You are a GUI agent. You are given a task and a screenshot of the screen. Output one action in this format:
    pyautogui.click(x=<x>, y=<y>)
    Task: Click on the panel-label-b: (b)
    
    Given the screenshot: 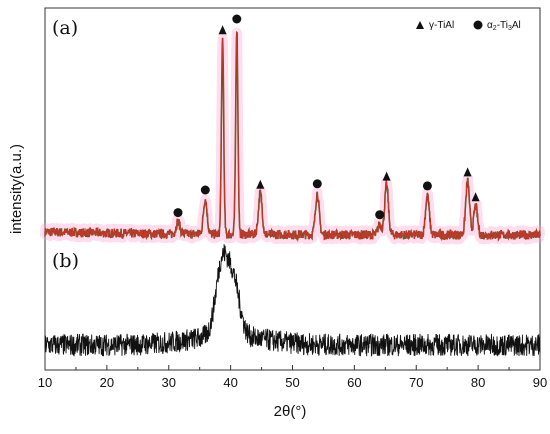 What is the action you would take?
    pyautogui.click(x=65, y=261)
    